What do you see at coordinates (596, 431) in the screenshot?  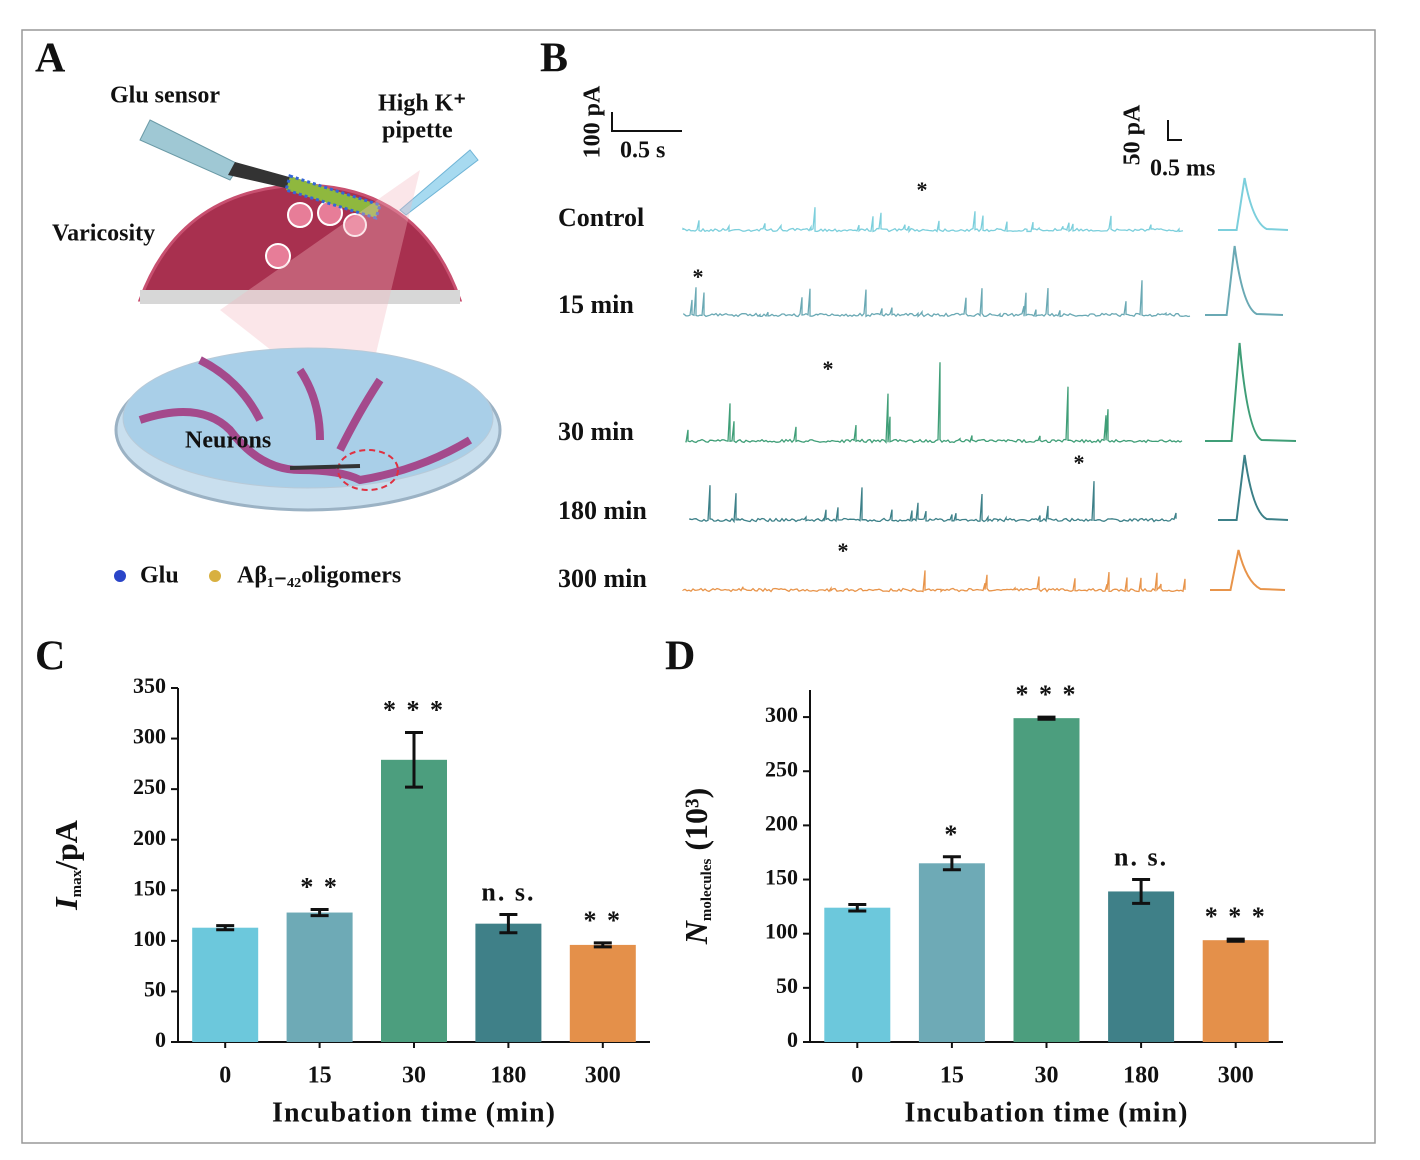 I see `trace-label: 30 min` at bounding box center [596, 431].